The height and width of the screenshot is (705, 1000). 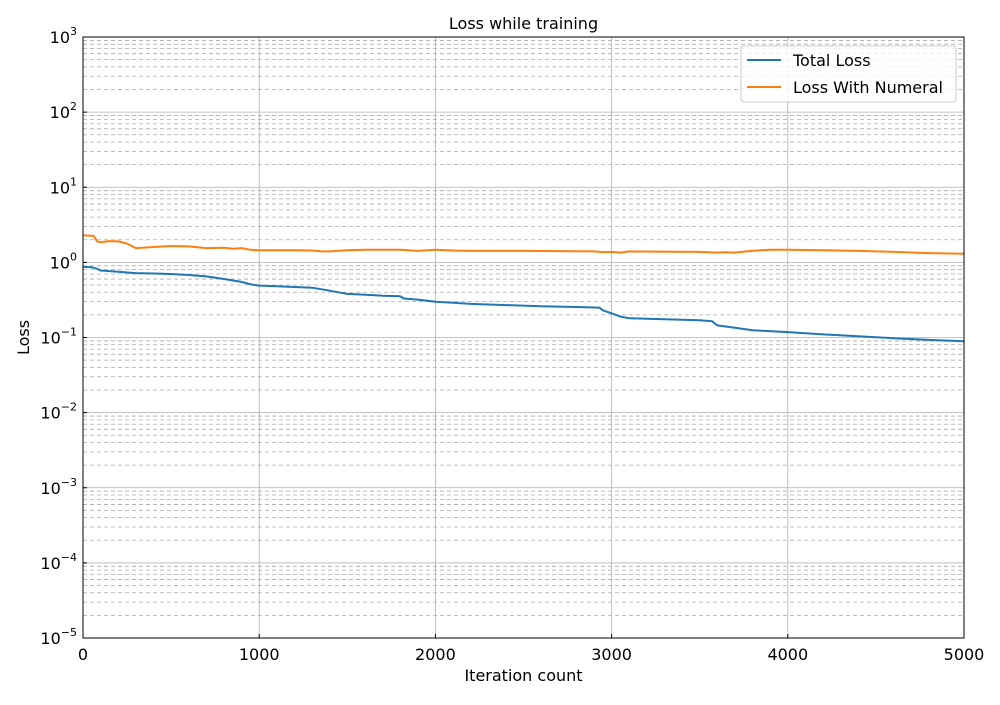 What do you see at coordinates (259, 654) in the screenshot?
I see `x-tick-label: 1000` at bounding box center [259, 654].